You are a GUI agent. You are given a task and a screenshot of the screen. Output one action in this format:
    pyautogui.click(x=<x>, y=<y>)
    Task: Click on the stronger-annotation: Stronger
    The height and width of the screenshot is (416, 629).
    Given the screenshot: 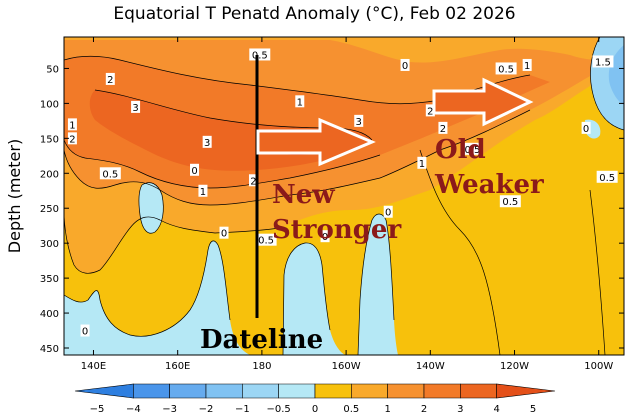 What is the action you would take?
    pyautogui.click(x=336, y=230)
    